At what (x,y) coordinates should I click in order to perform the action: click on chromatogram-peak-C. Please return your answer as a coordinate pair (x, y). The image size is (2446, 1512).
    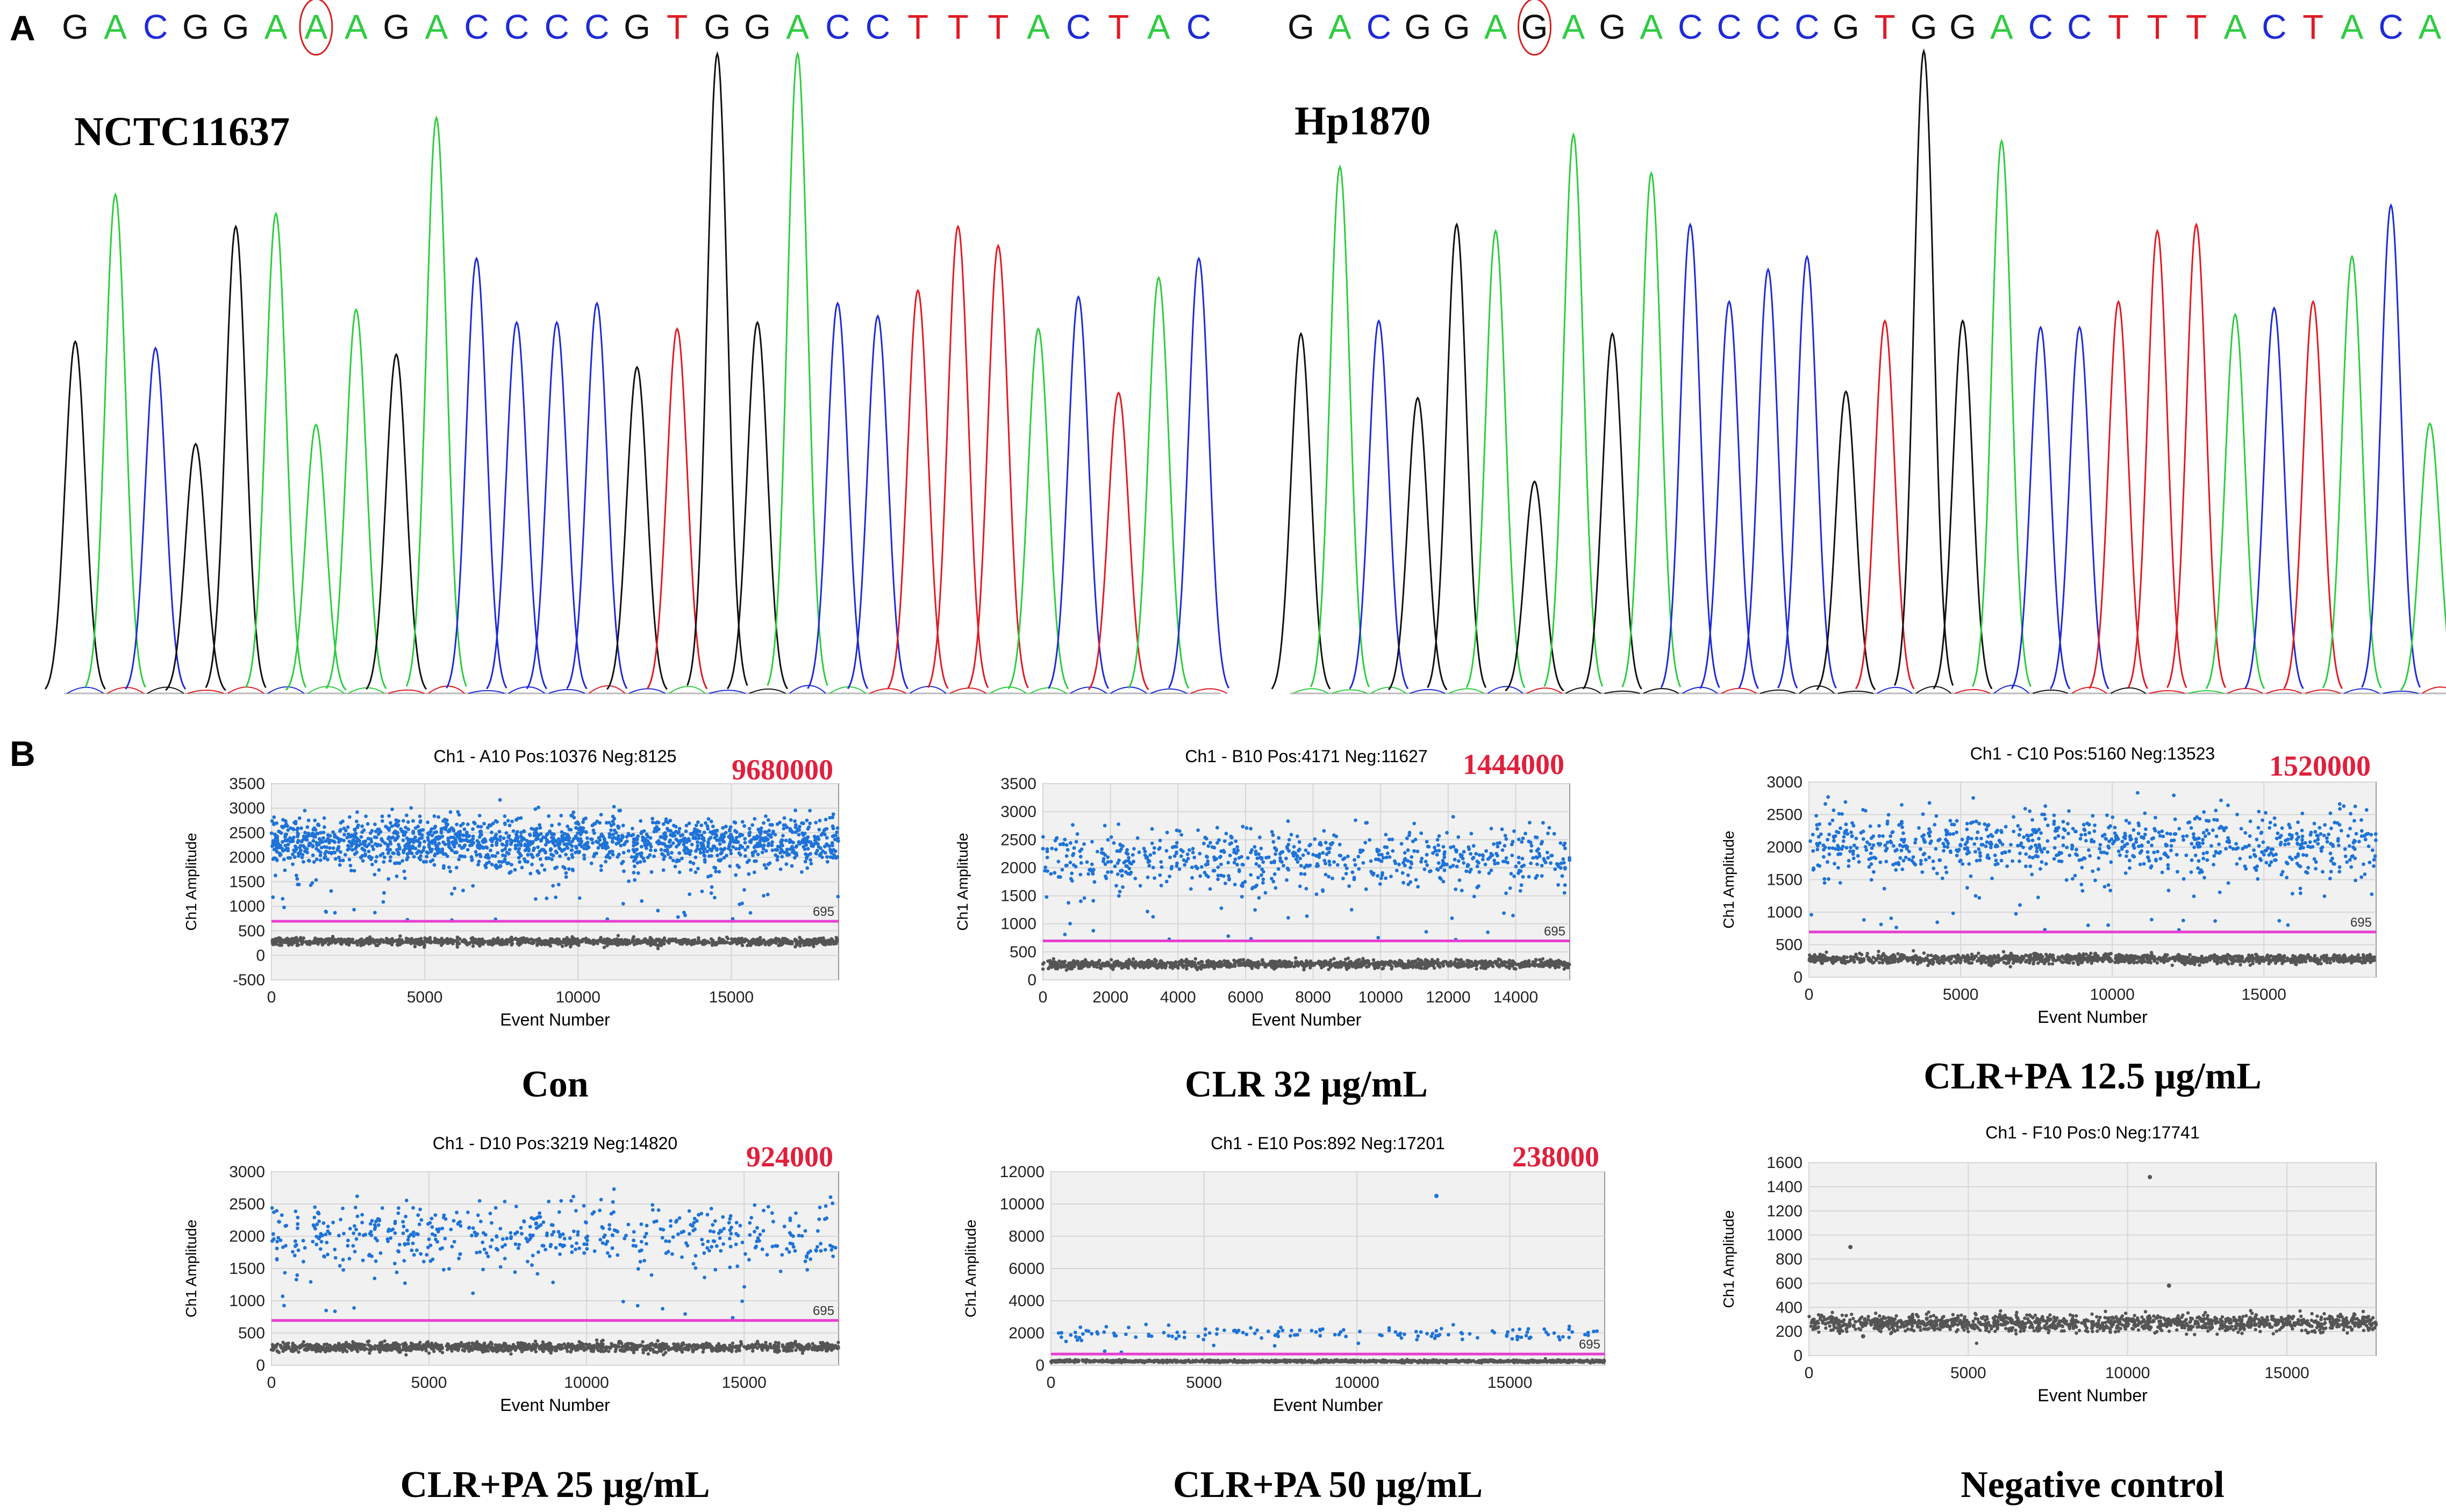
    Looking at the image, I should click on (476, 473).